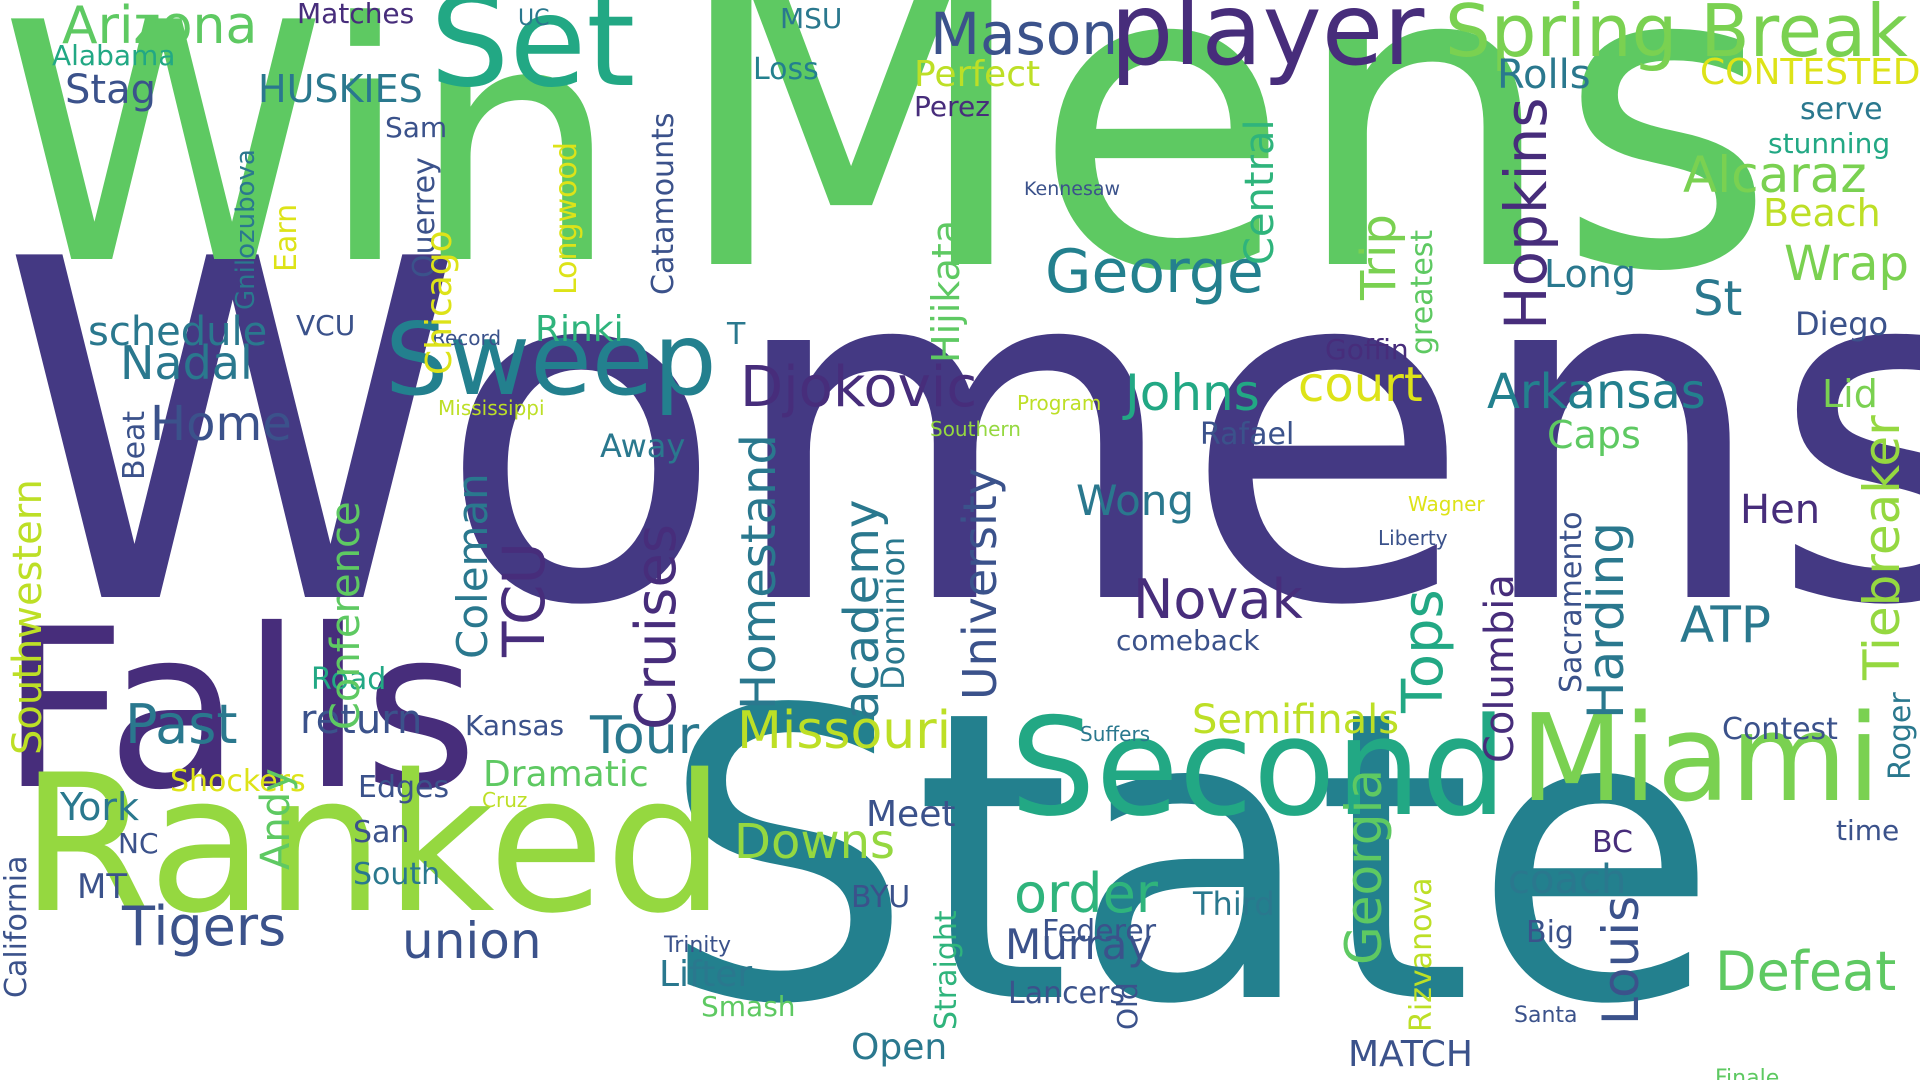 This screenshot has width=1920, height=1080. I want to click on word: Rafael, so click(1247, 434).